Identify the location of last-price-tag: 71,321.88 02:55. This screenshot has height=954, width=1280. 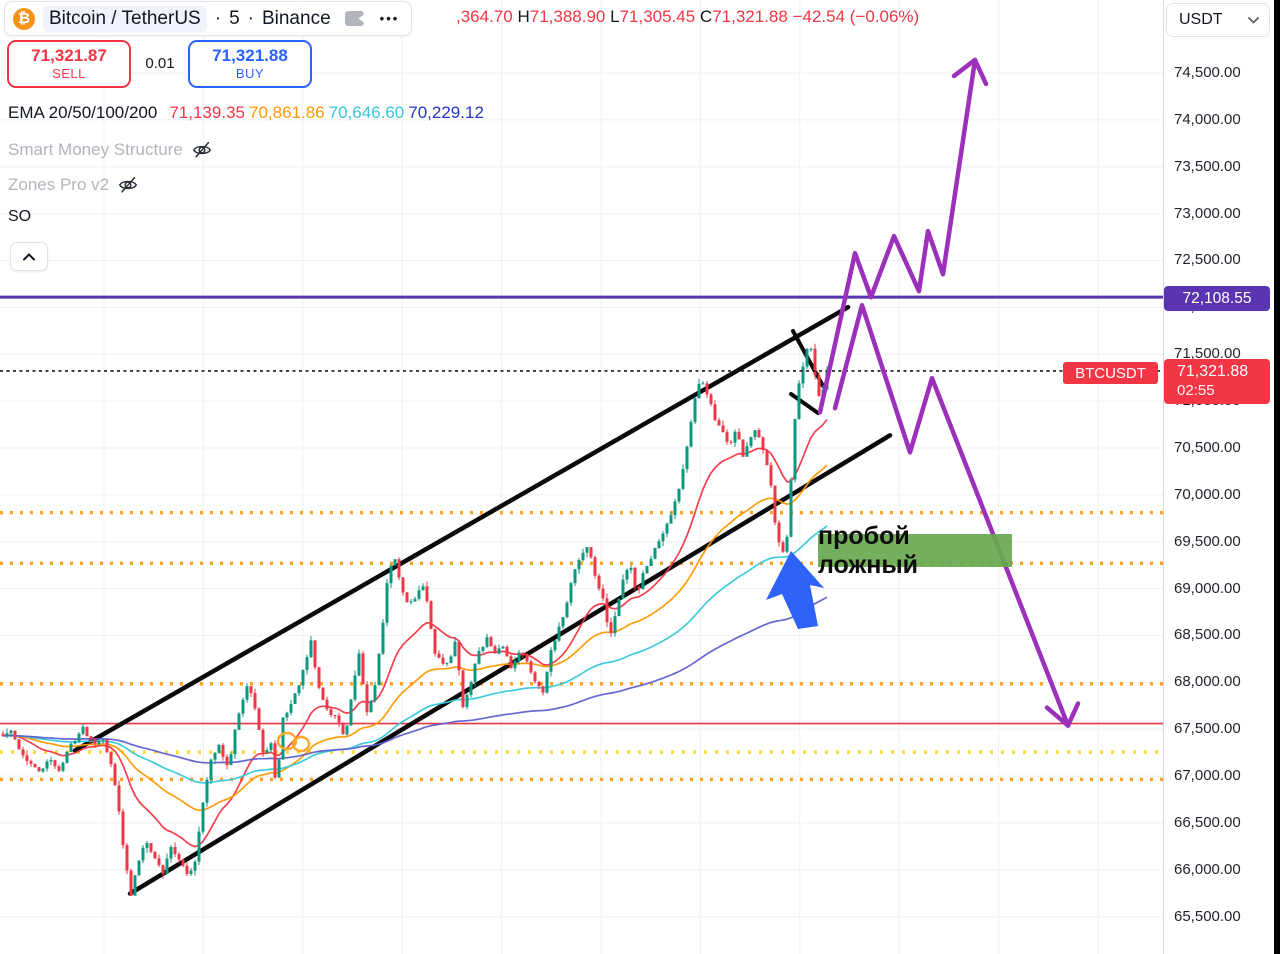
(1217, 381).